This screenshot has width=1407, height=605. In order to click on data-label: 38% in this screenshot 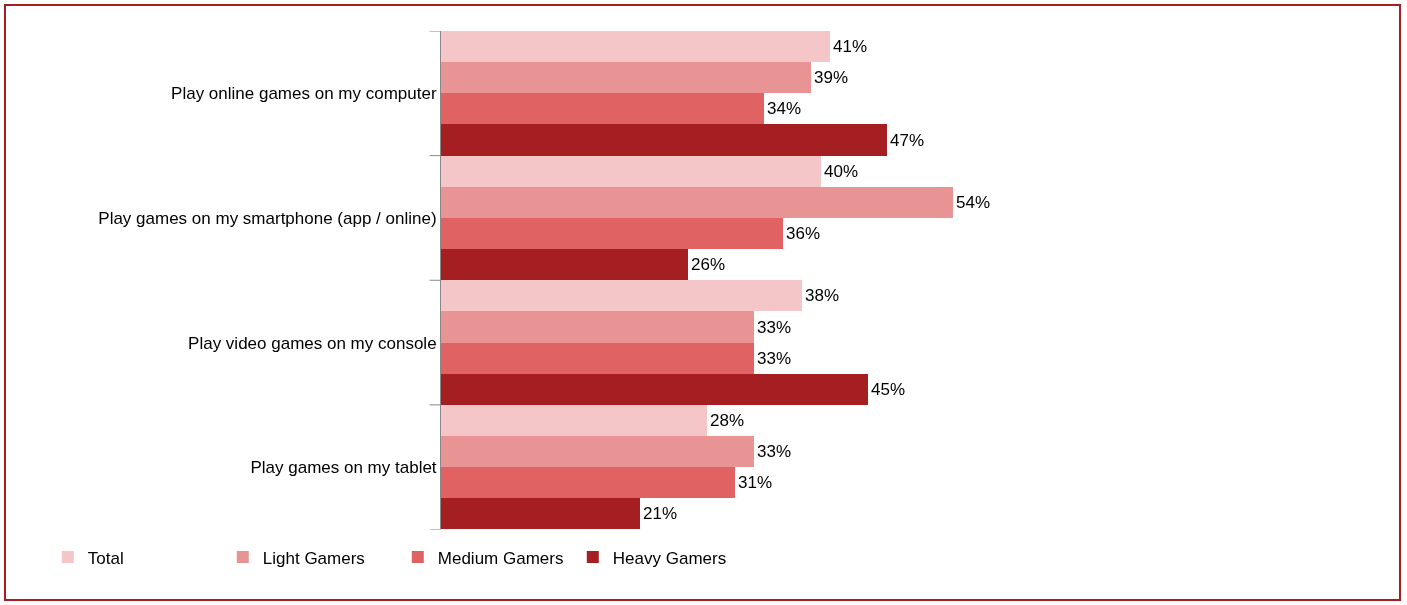, I will do `click(822, 295)`.